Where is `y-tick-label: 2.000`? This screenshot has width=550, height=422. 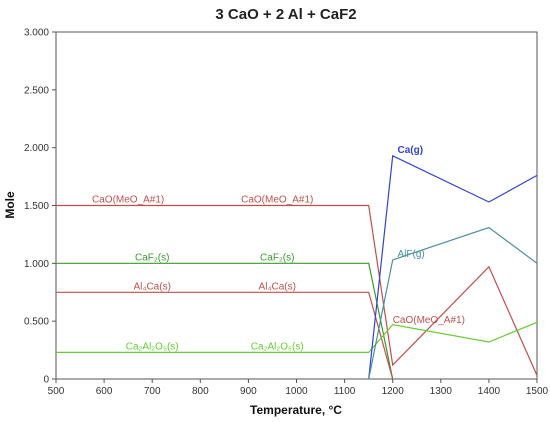
y-tick-label: 2.000 is located at coordinates (36, 148).